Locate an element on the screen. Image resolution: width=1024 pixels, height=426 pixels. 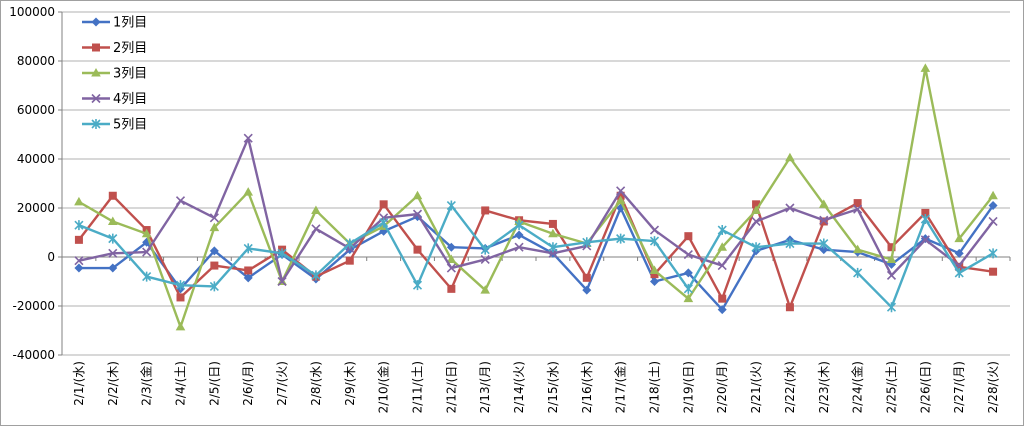
x-tick-label: 2/9/(木) is located at coordinates (350, 383).